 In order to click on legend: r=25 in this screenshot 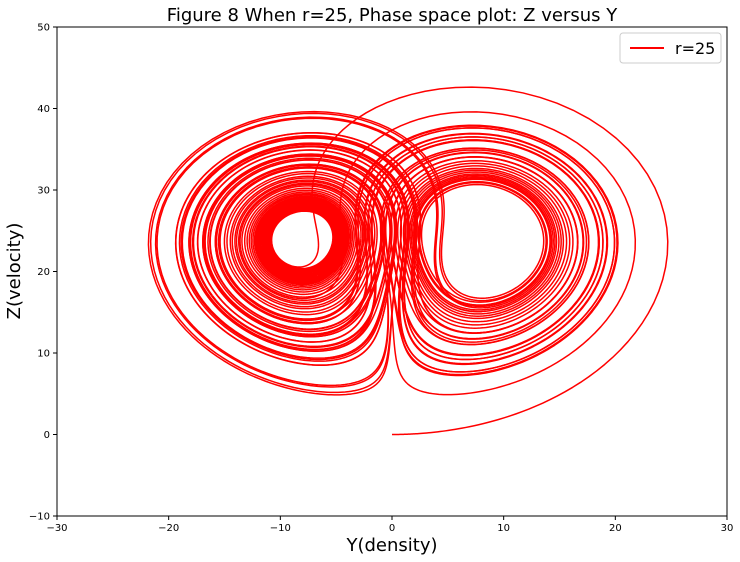, I will do `click(670, 48)`.